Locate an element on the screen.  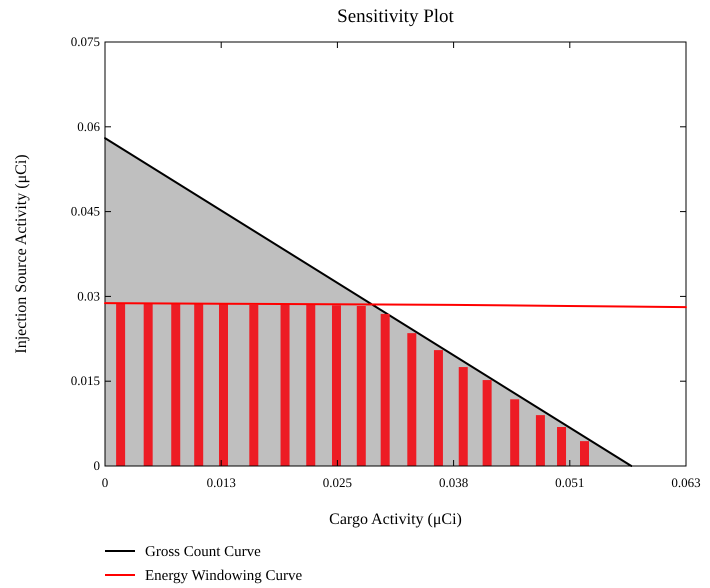
x-axis-title: Cargo Activity (μCi) is located at coordinates (395, 519).